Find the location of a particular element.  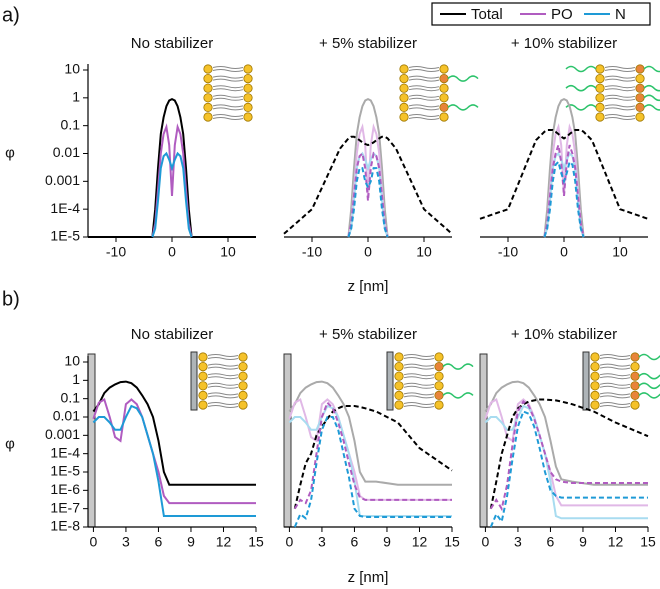

x-tick-label: 10 is located at coordinates (228, 252).